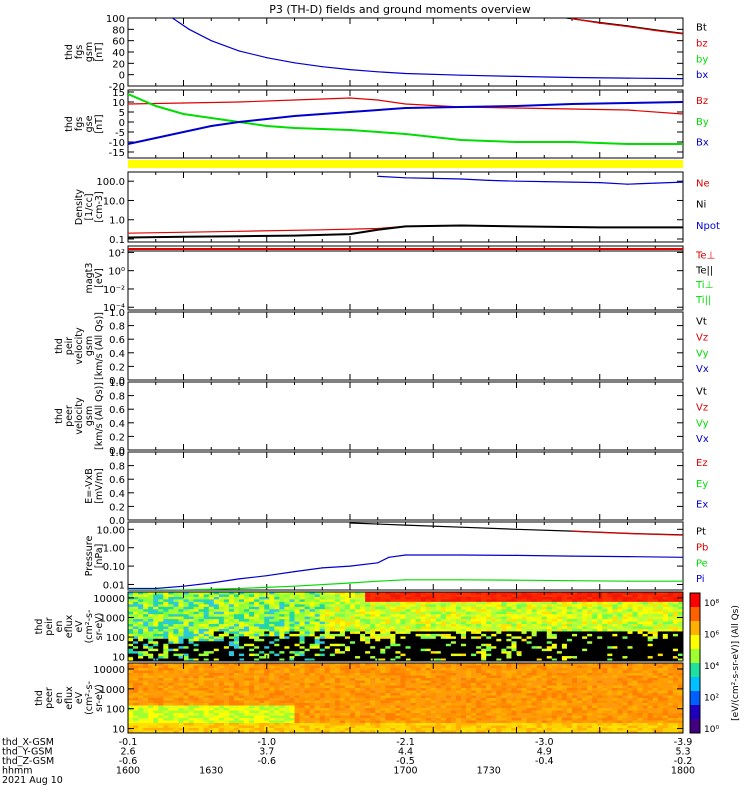  Describe the element at coordinates (405, 486) in the screenshot. I see `frame-e-field` at that location.